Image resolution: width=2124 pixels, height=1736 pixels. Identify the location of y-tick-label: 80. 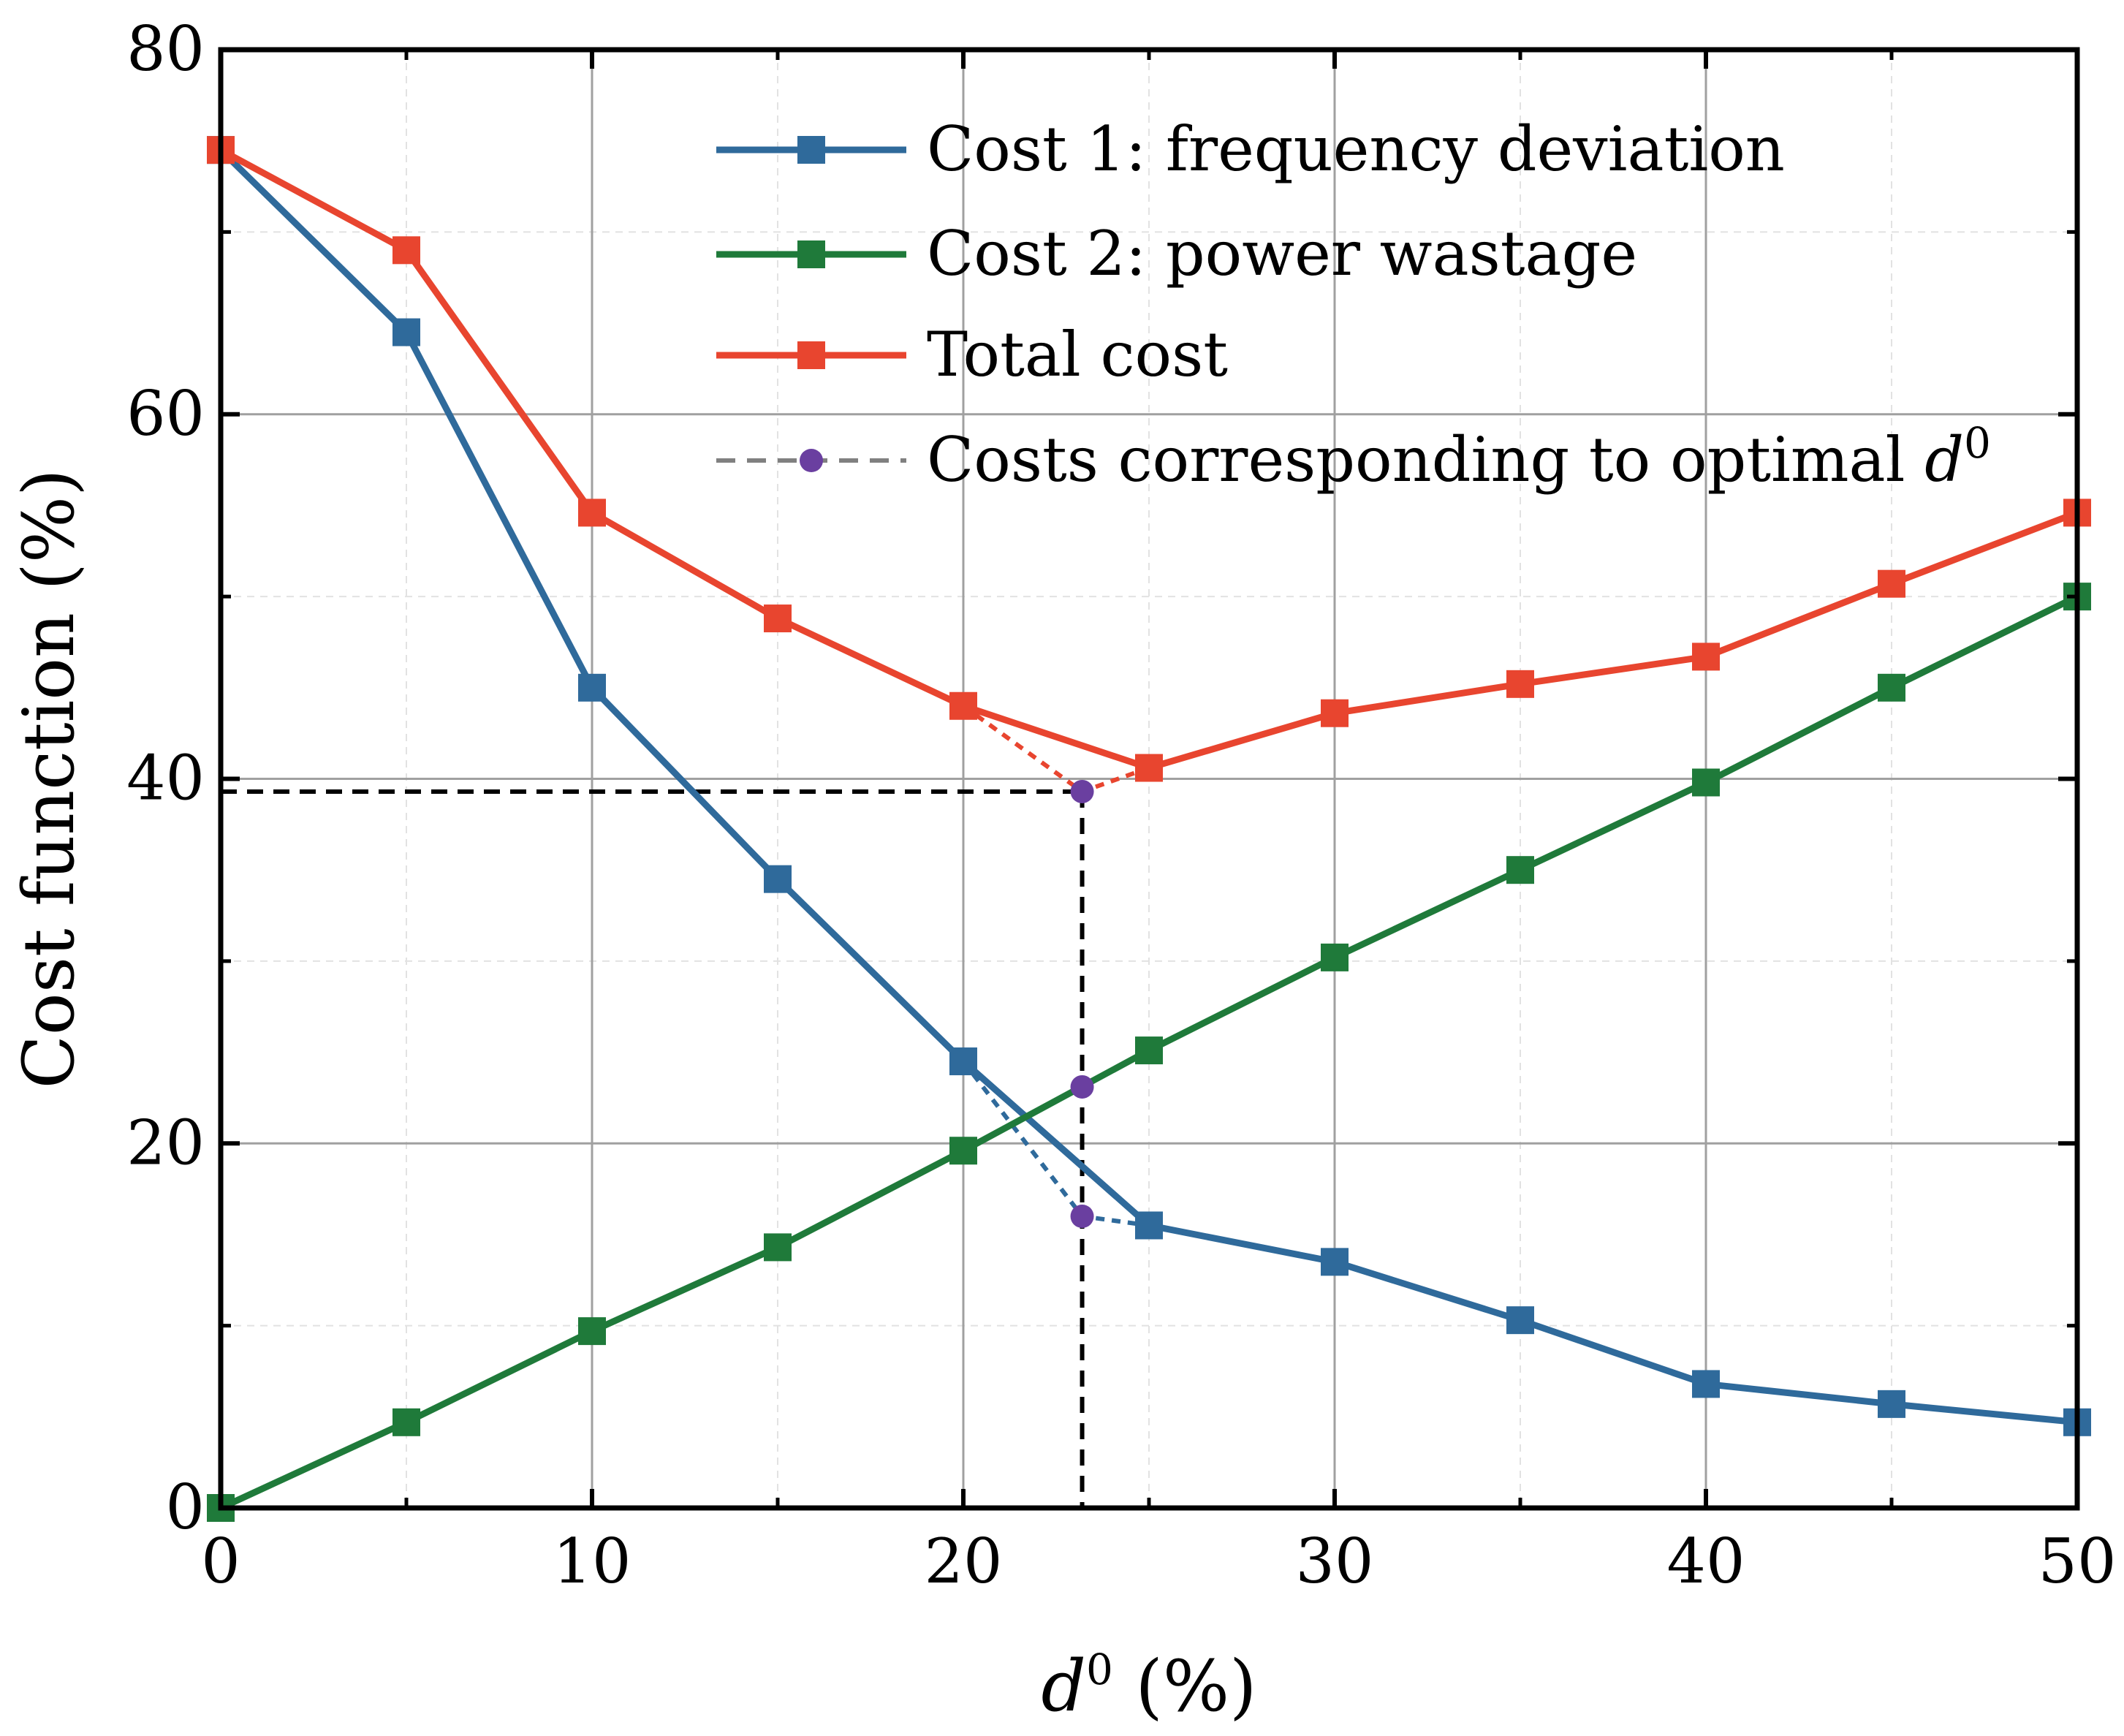
(165, 49).